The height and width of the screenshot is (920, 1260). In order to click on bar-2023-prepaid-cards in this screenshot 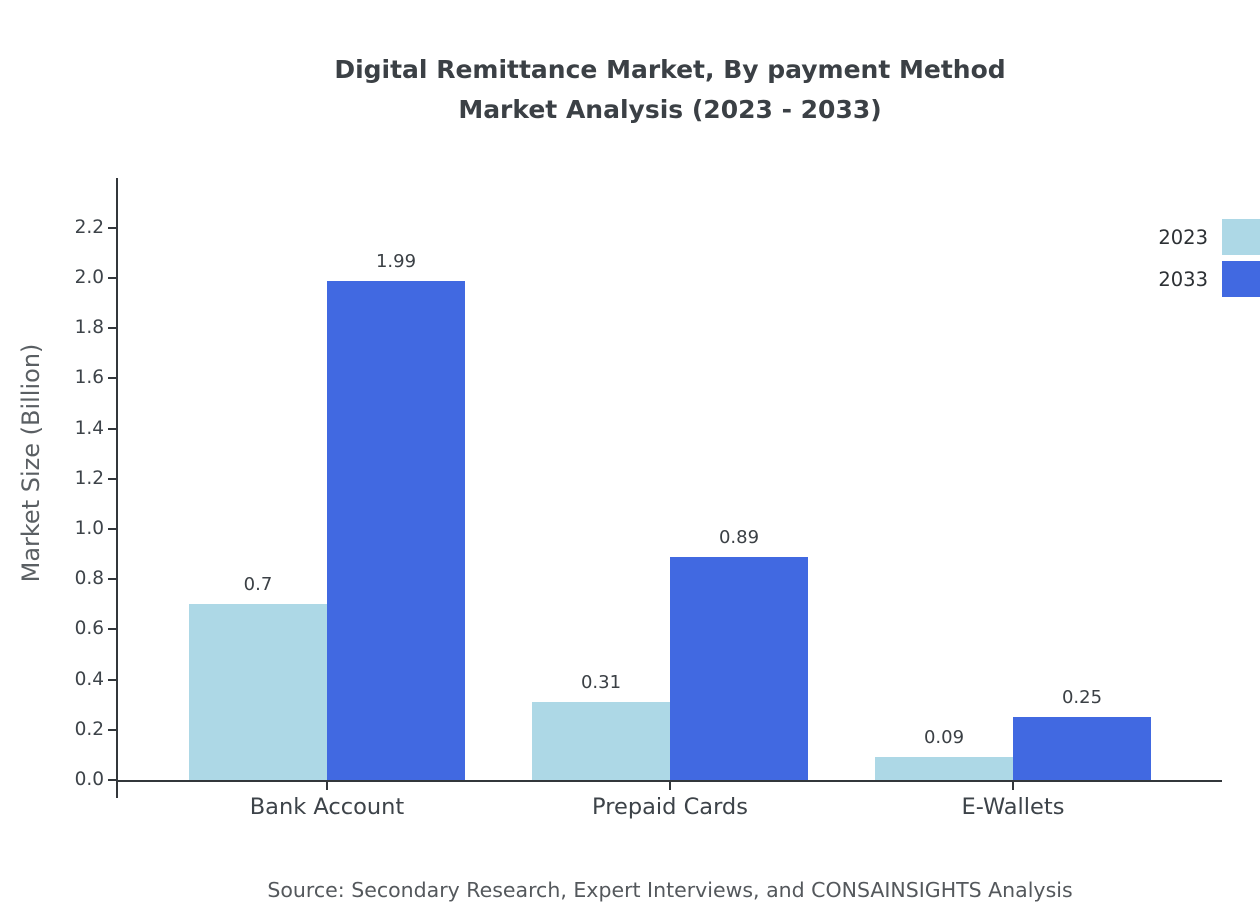, I will do `click(601, 741)`.